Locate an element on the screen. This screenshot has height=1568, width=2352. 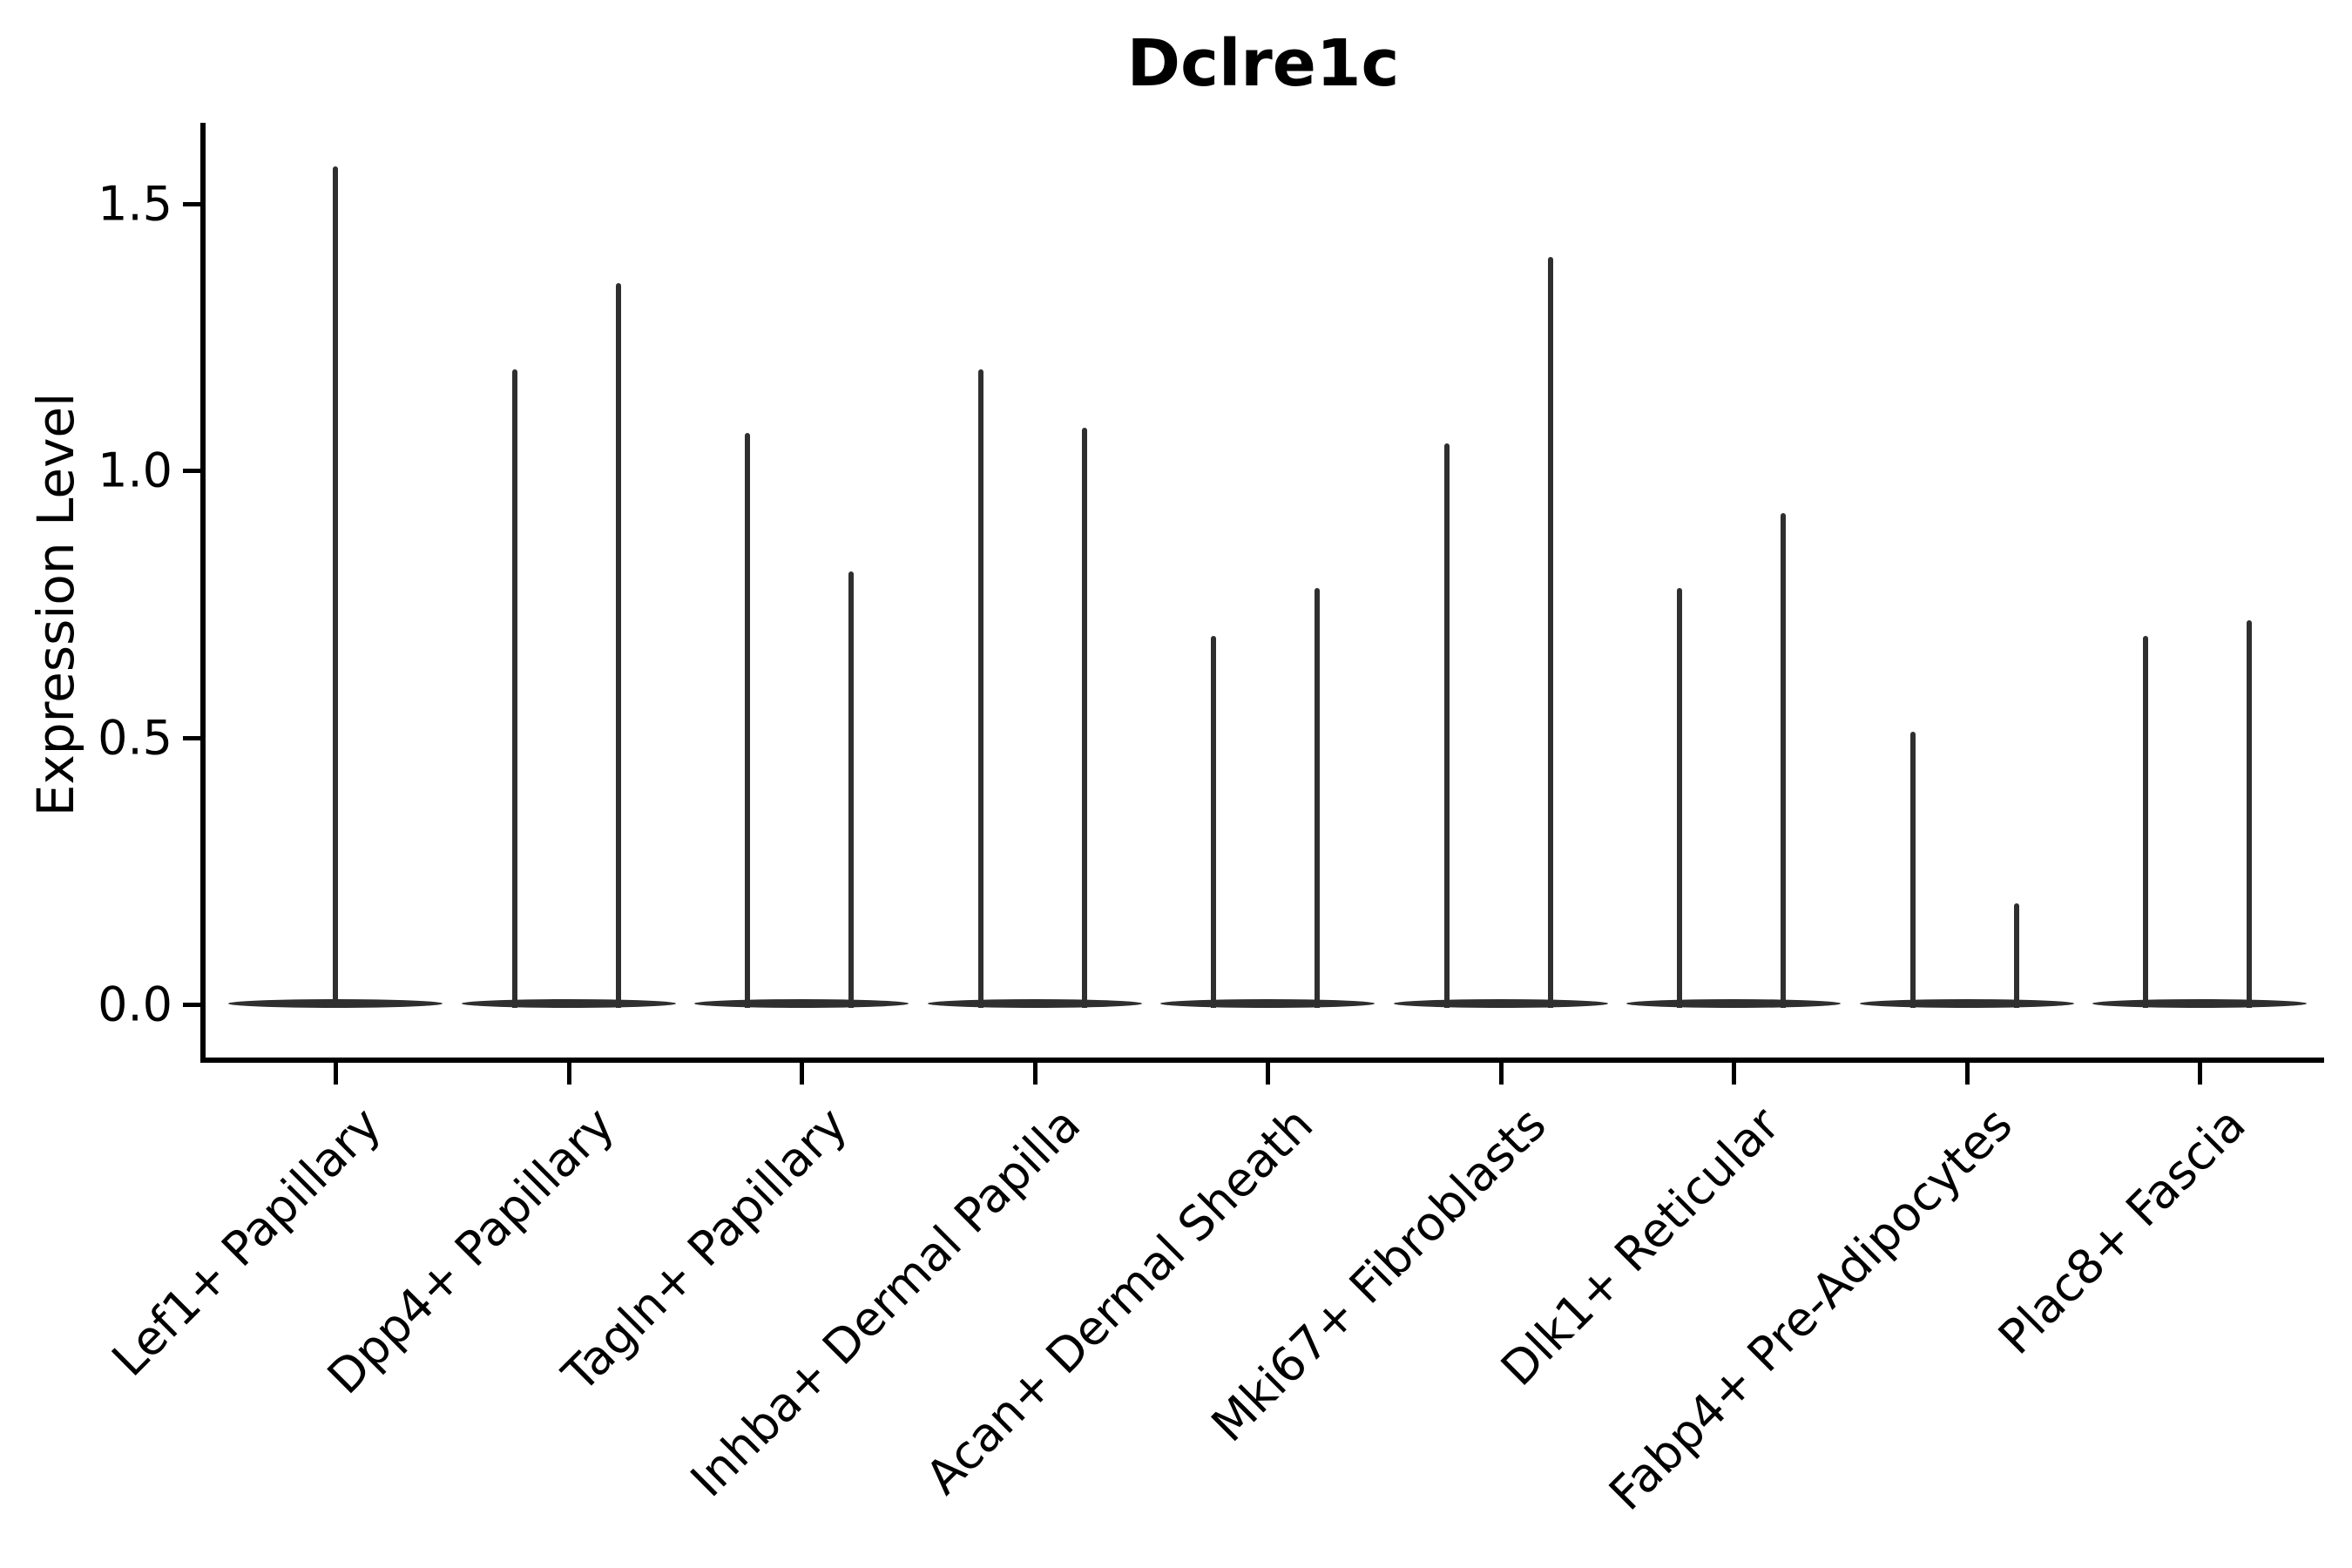
y-tick-label: 1.0 is located at coordinates (135, 470).